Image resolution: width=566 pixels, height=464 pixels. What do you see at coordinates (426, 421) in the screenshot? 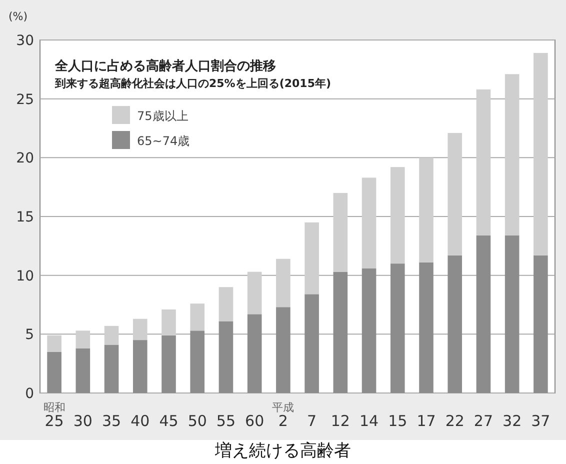
I see `x-tick-label: 17` at bounding box center [426, 421].